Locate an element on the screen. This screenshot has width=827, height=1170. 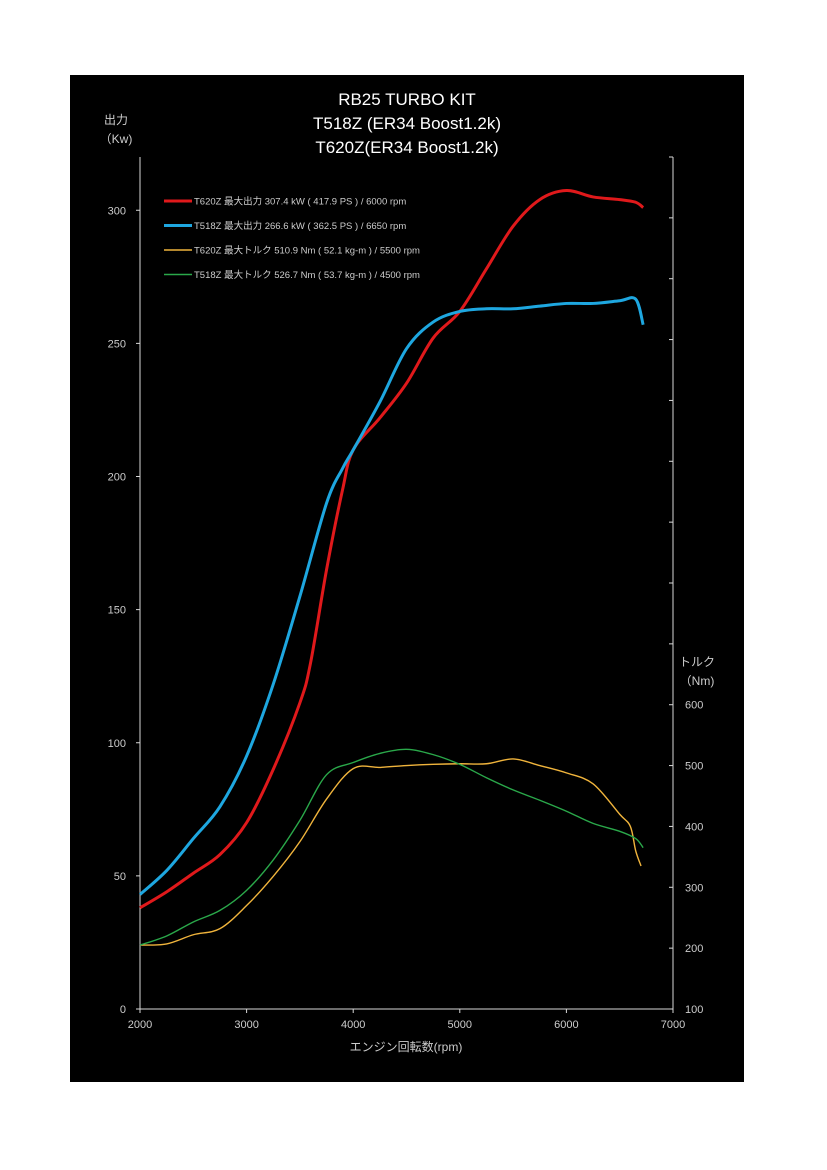
x-tick-label: 2000 is located at coordinates (140, 1025).